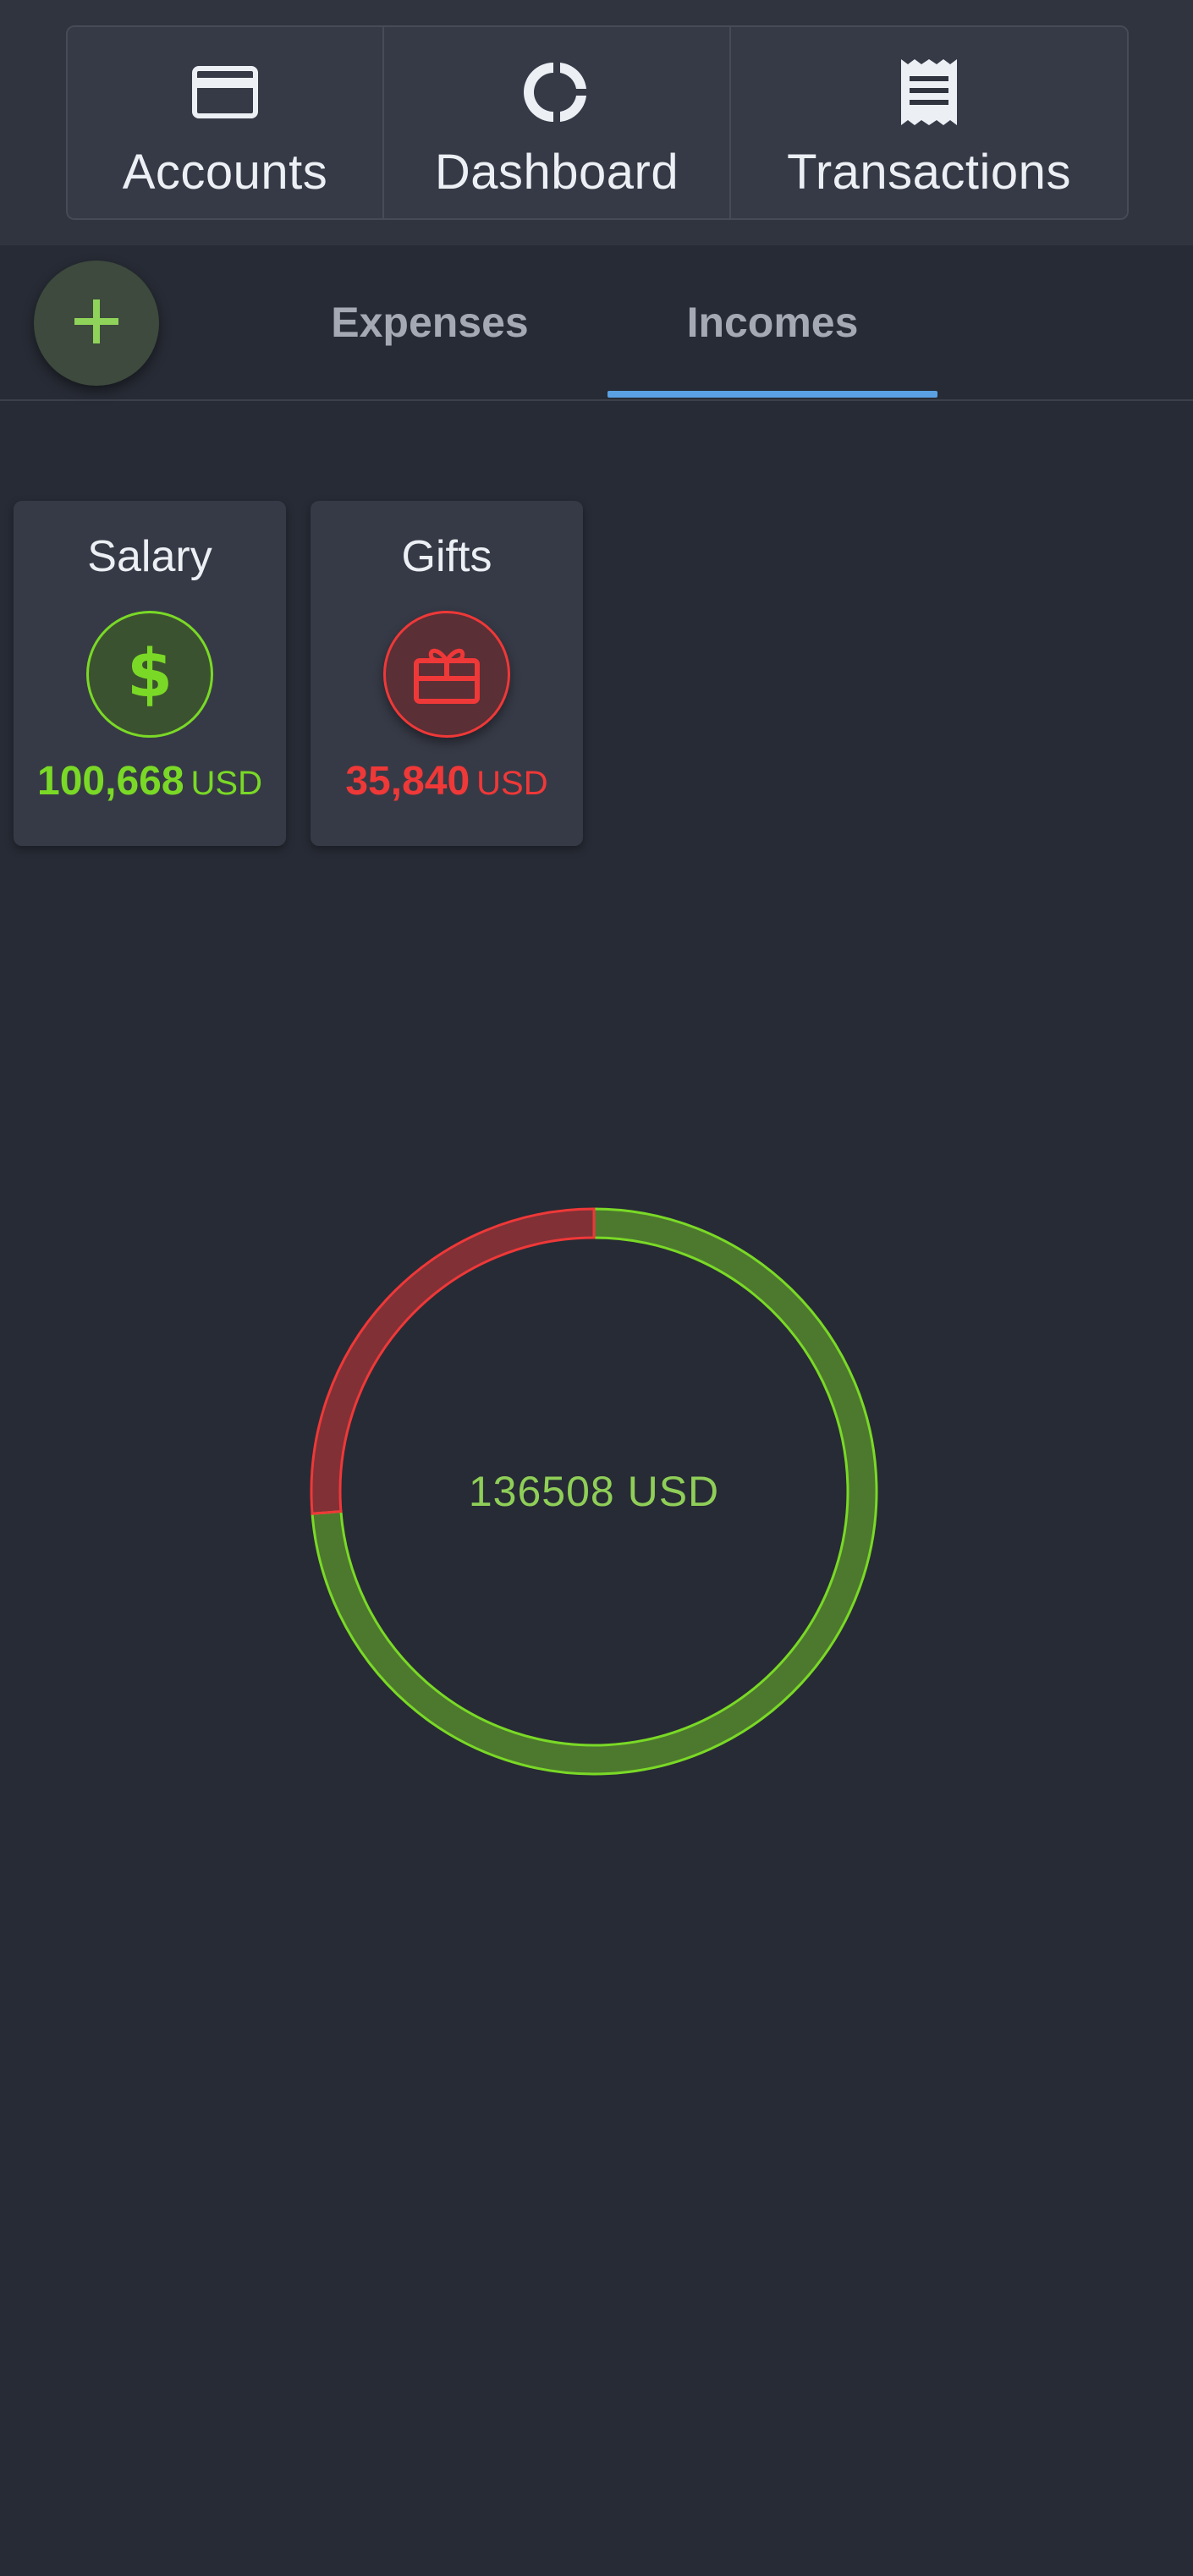 Image resolution: width=1193 pixels, height=2576 pixels. I want to click on donut-segment-salary, so click(595, 1491).